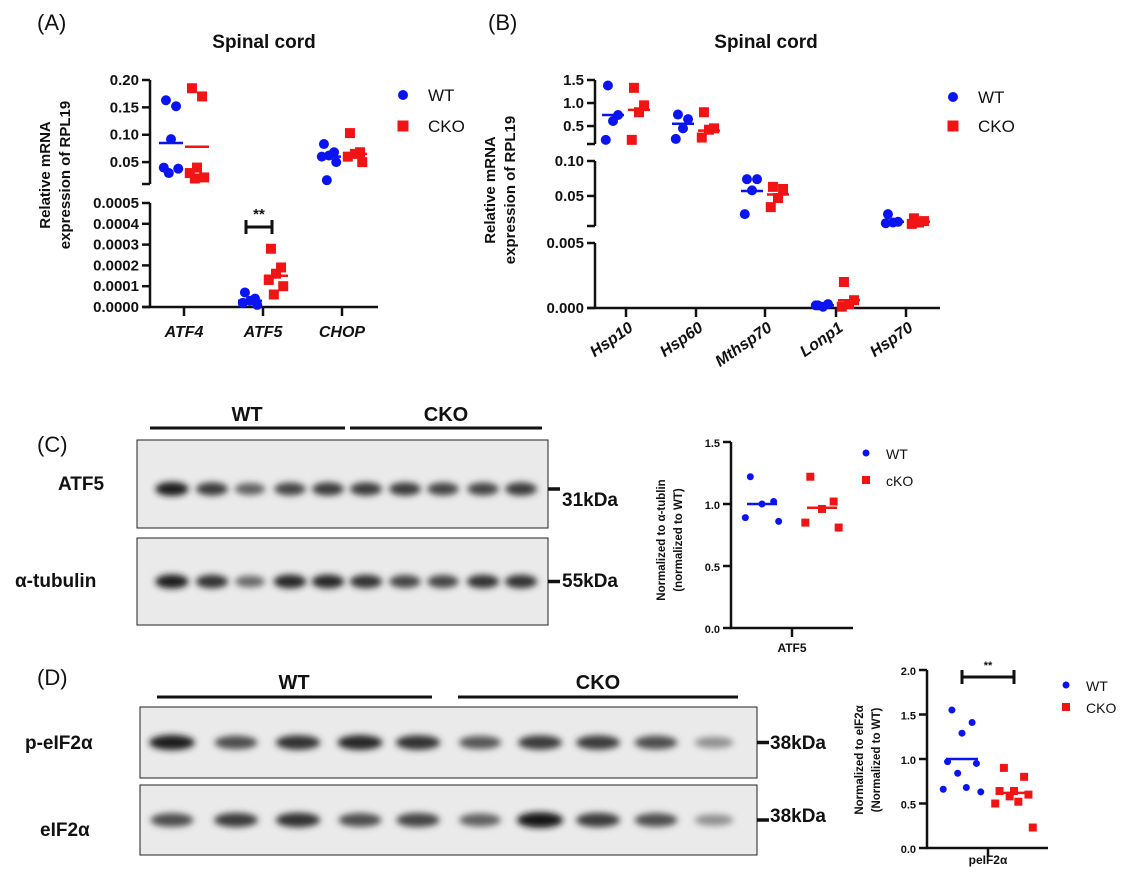 The image size is (1125, 881). Describe the element at coordinates (59, 743) in the screenshot. I see `blot-d-row-label-peif2a: p-eIF2α` at that location.